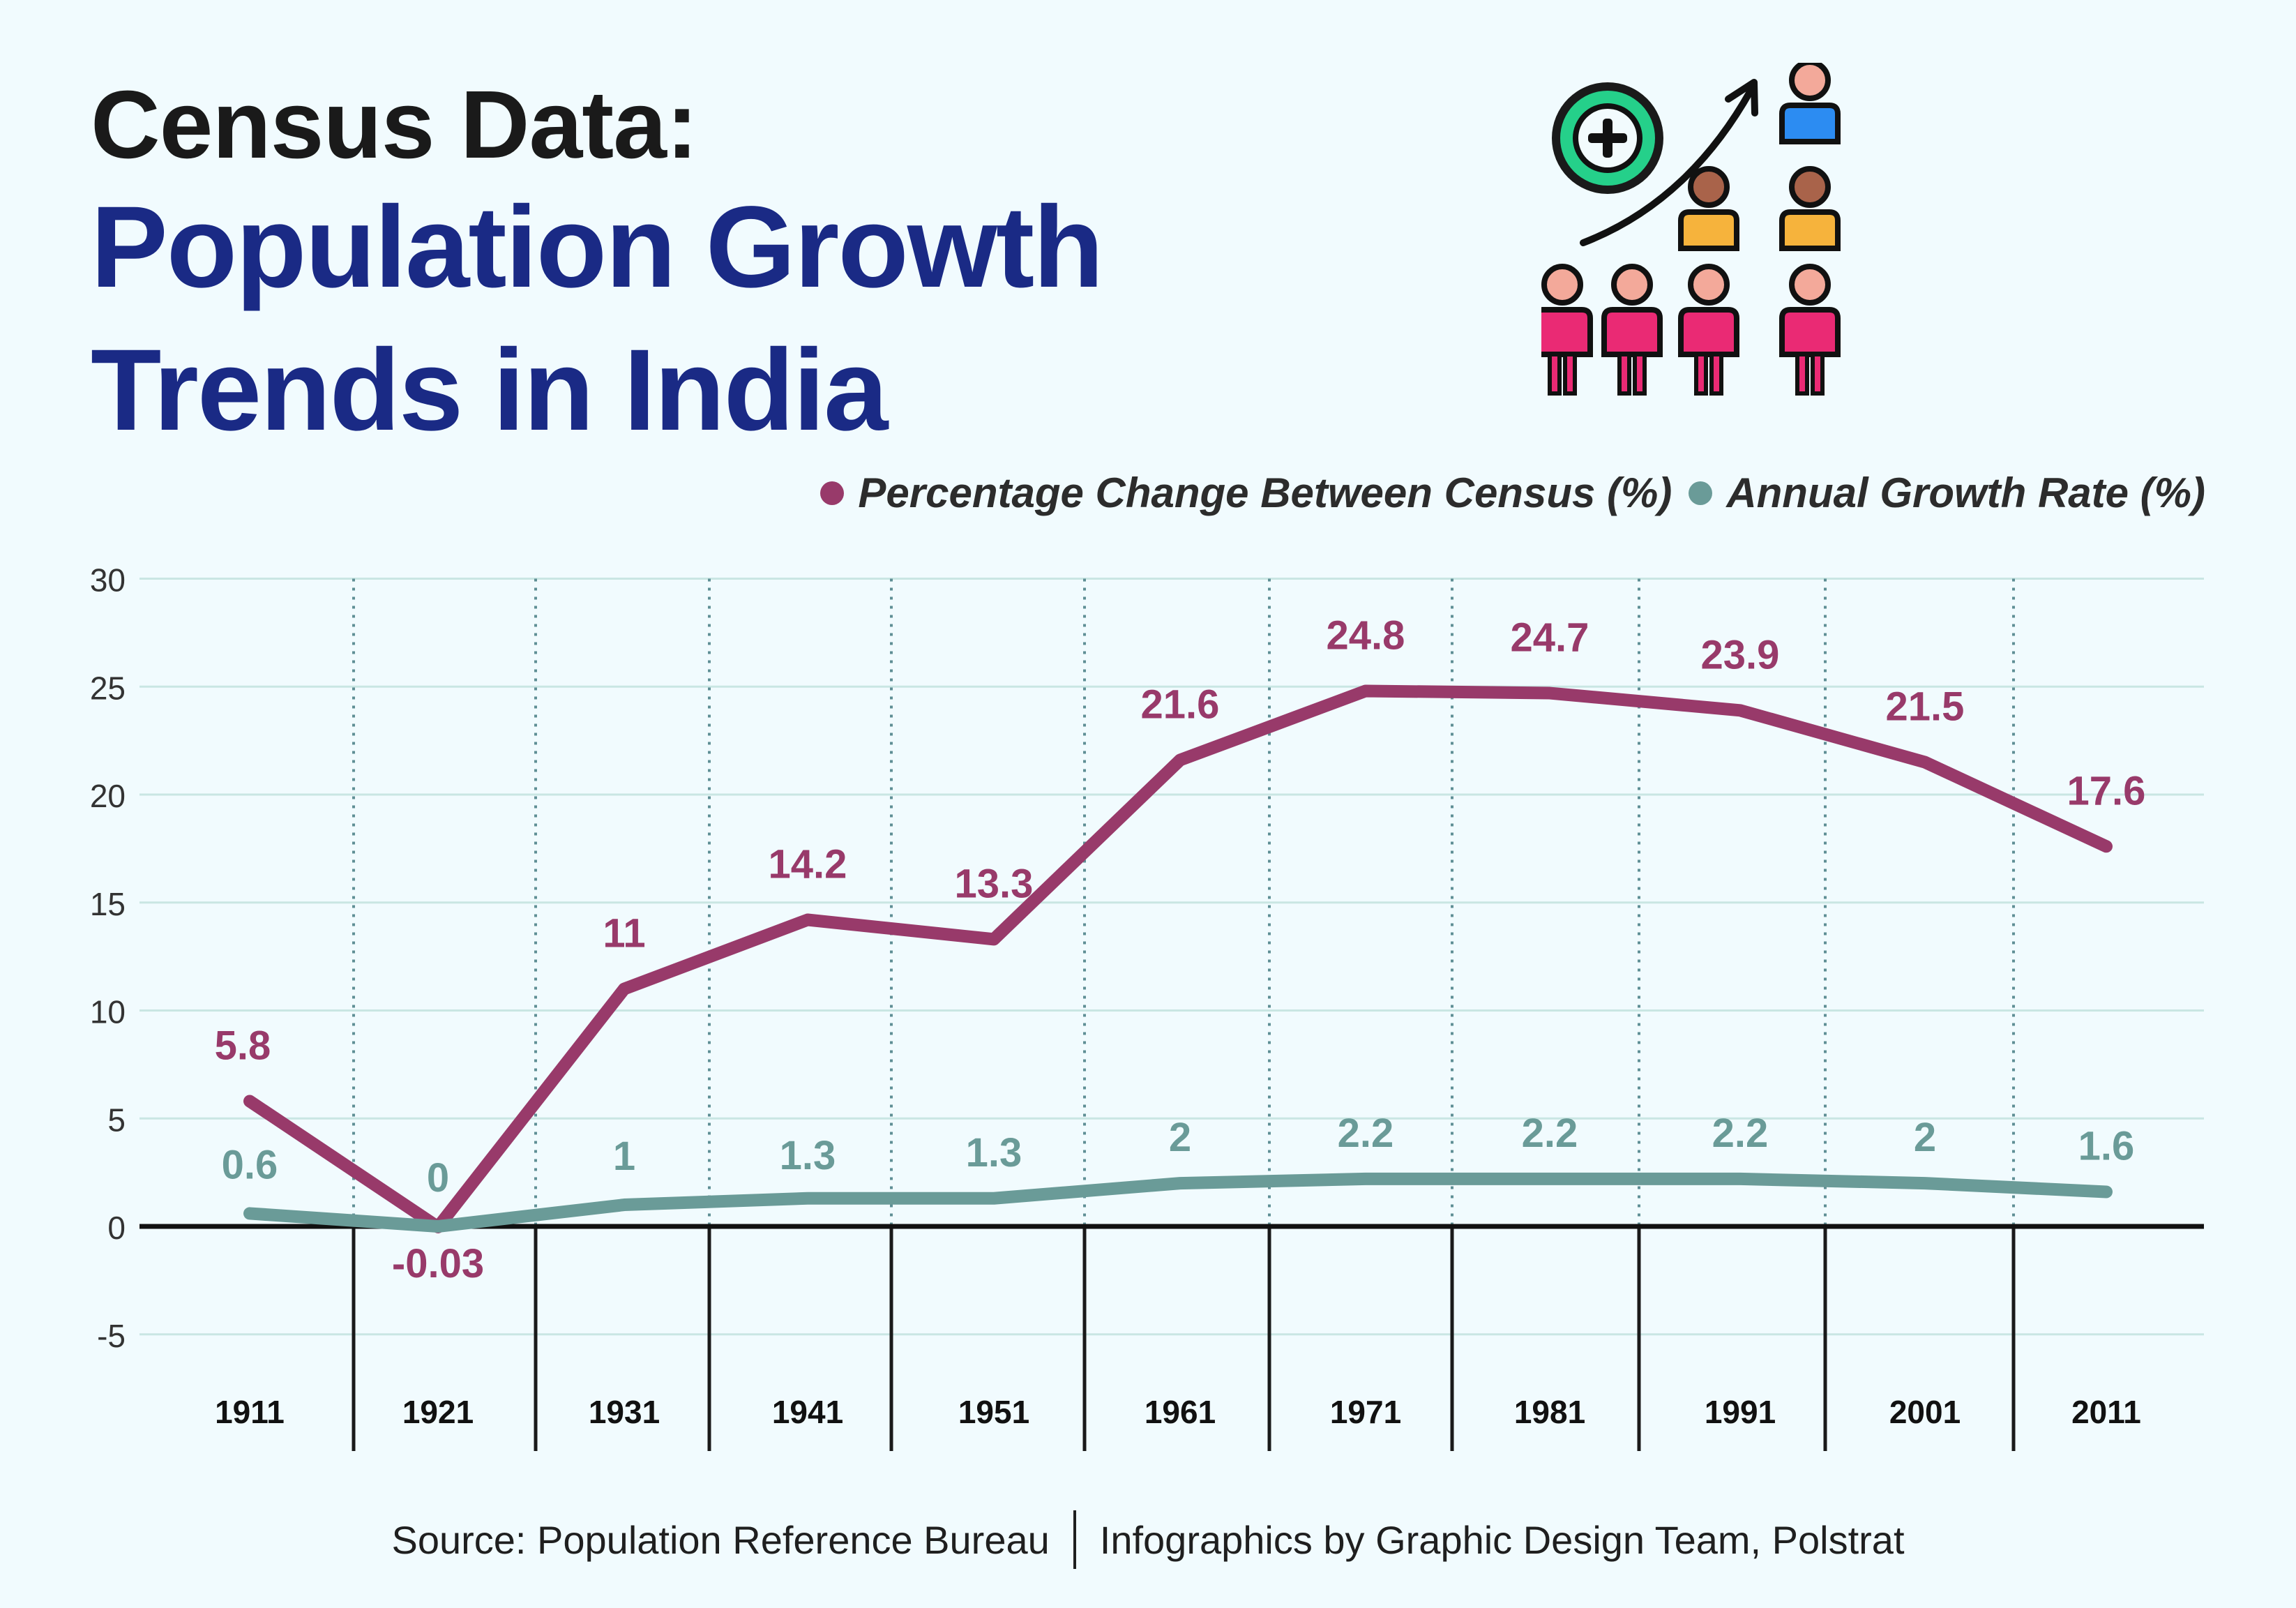 The height and width of the screenshot is (1608, 2296). I want to click on data-label-percentage: -0.03, so click(438, 1263).